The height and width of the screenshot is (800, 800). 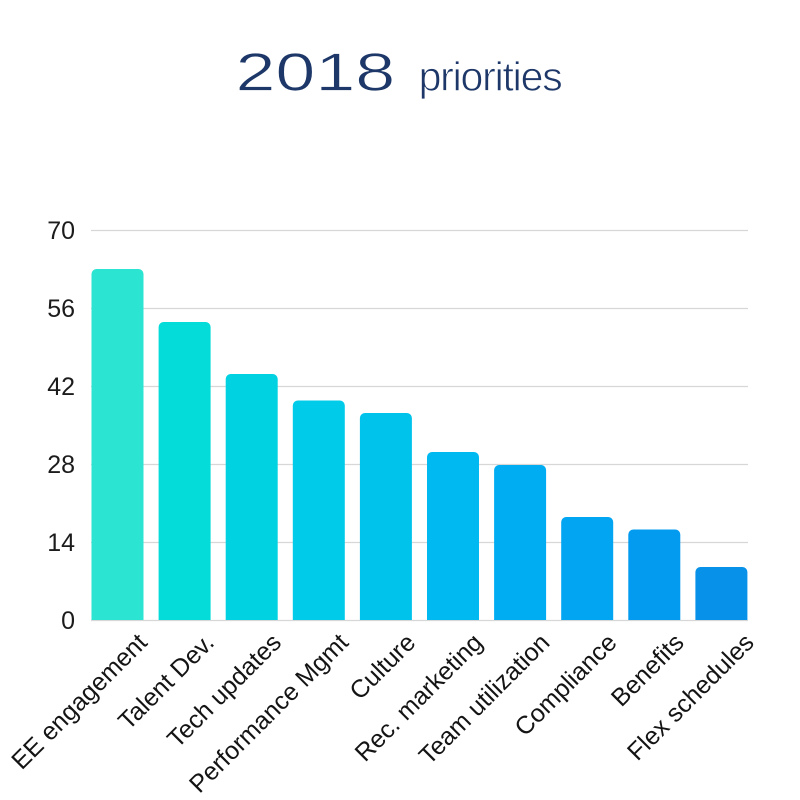 What do you see at coordinates (61, 543) in the screenshot?
I see `svg-text: 14` at bounding box center [61, 543].